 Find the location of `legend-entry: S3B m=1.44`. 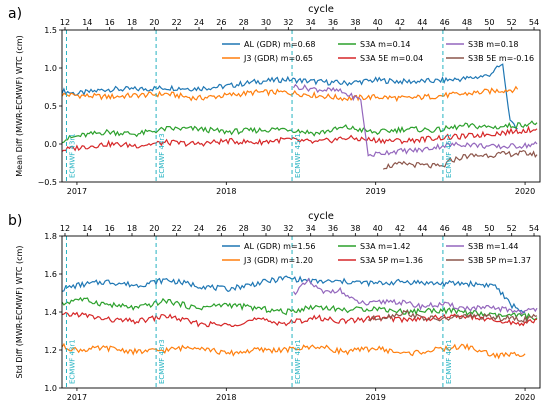

legend-entry: S3B m=1.44 is located at coordinates (493, 246).